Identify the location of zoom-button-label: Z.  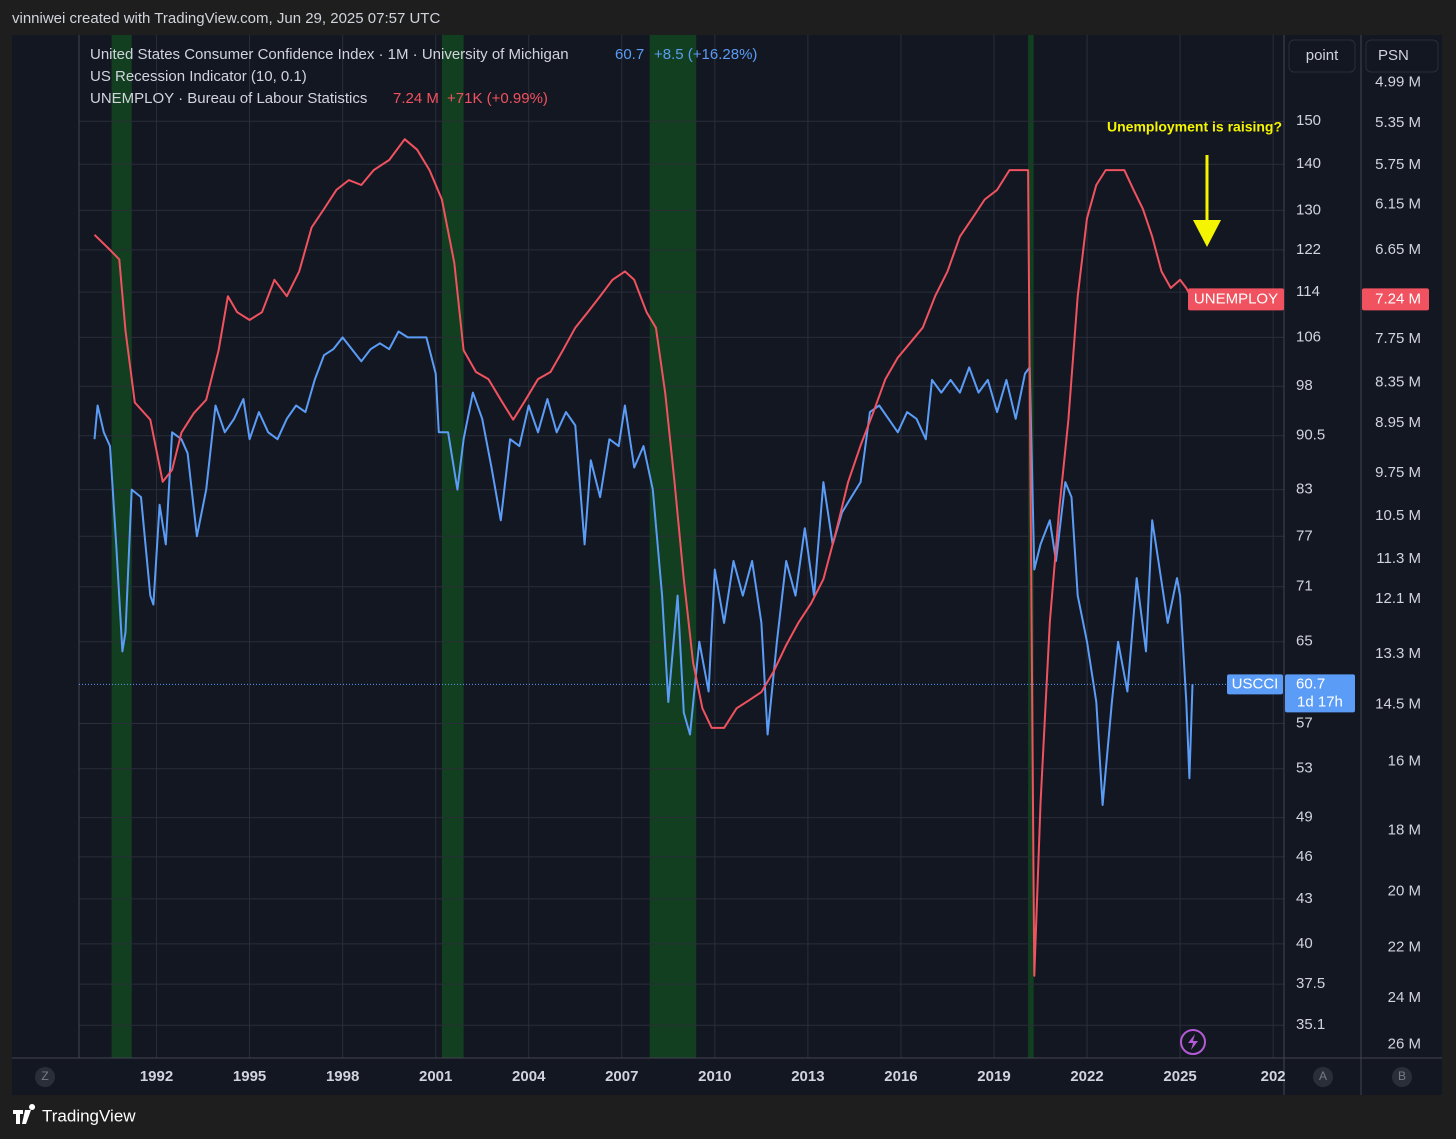
(44, 1076).